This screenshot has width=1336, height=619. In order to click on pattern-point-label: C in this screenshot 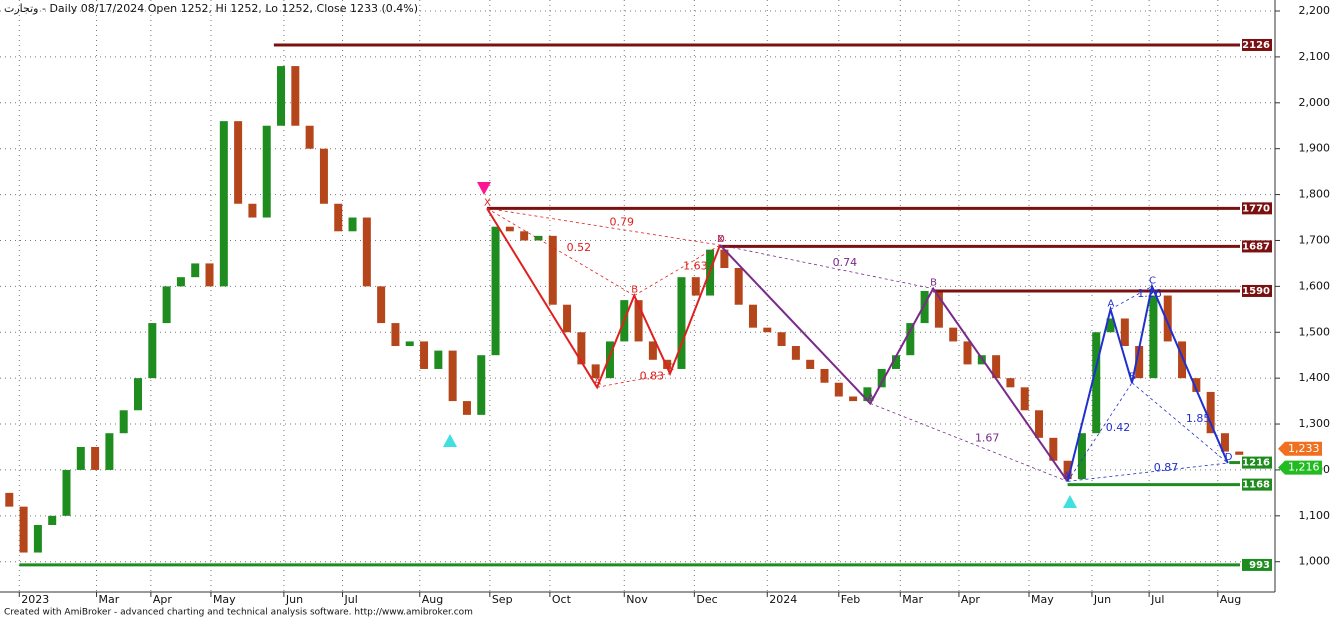, I will do `click(670, 368)`.